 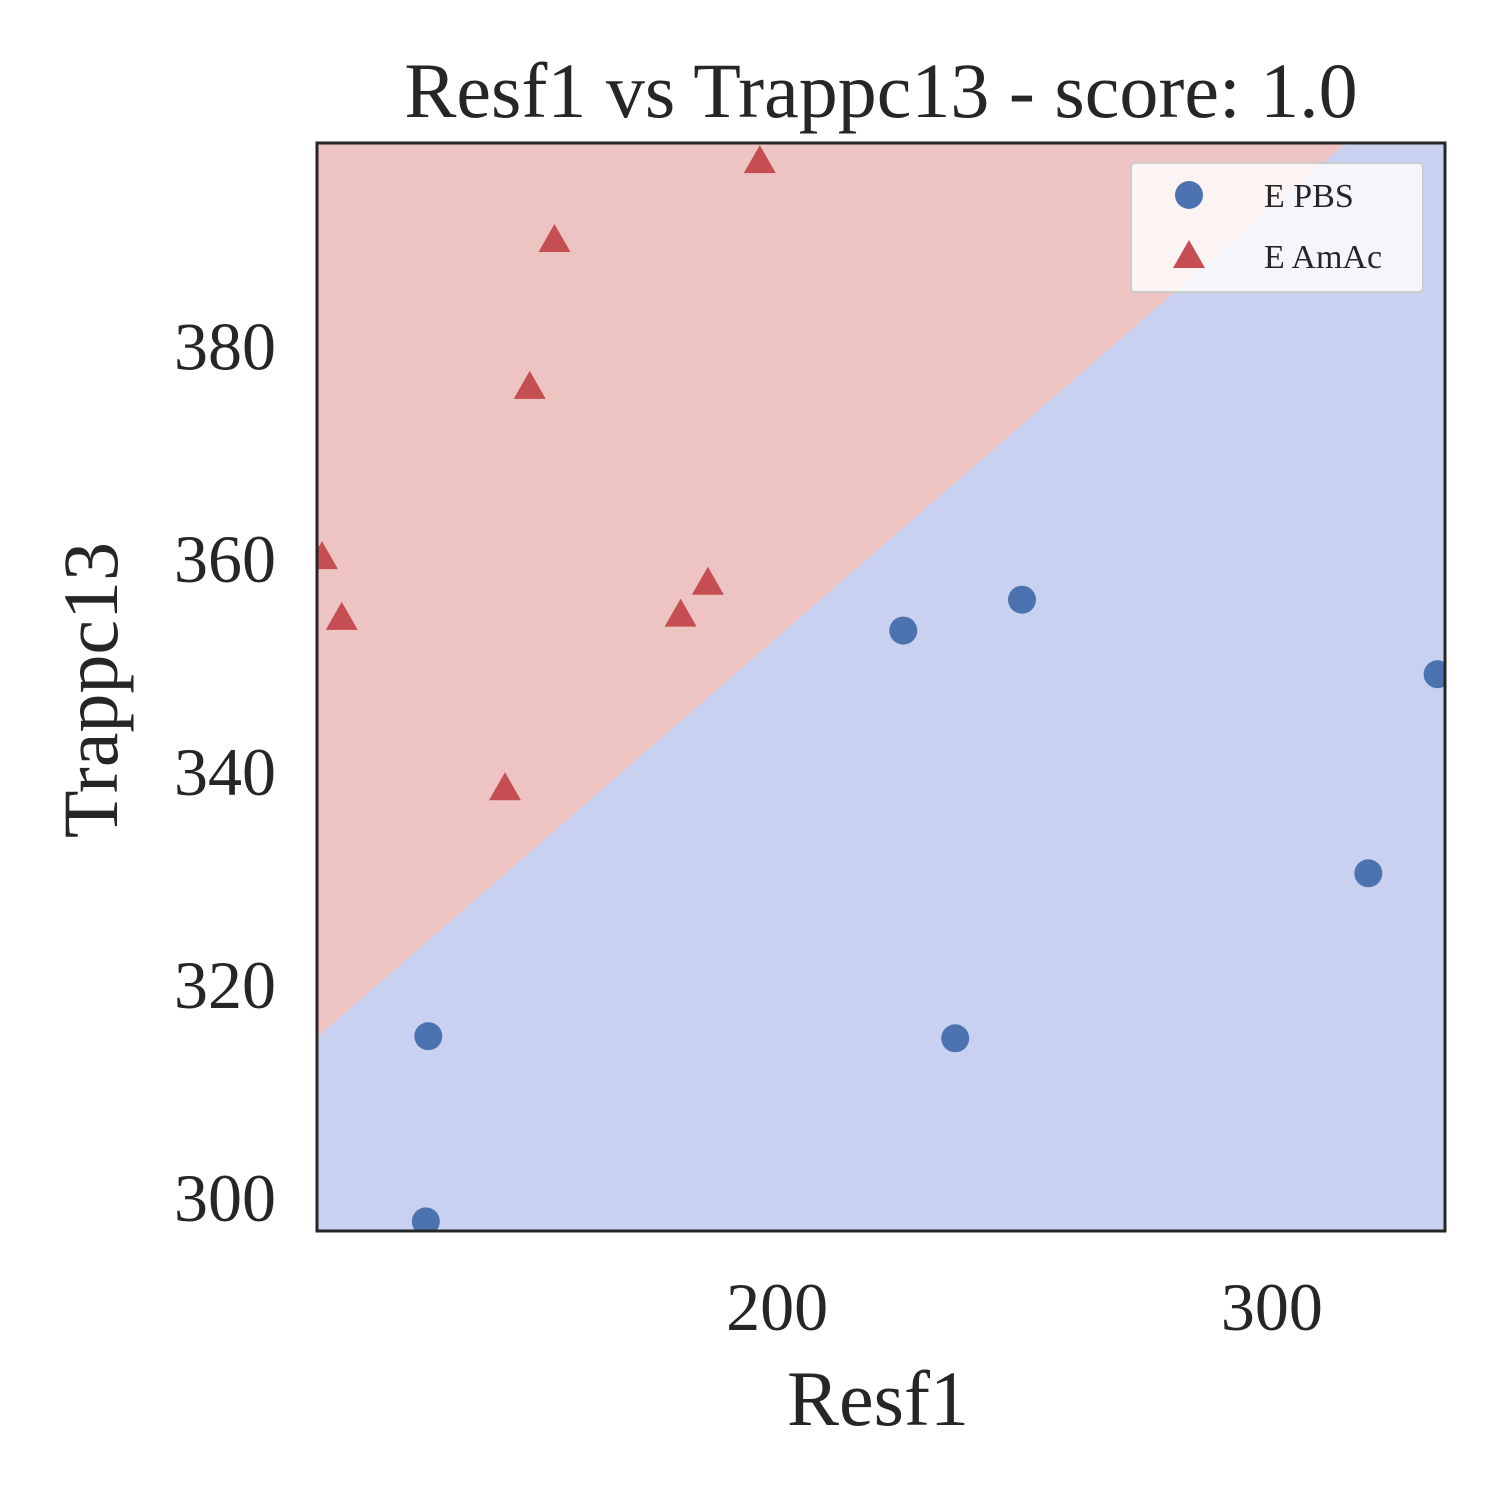 What do you see at coordinates (90, 690) in the screenshot?
I see `y-axis-label: Trappc13` at bounding box center [90, 690].